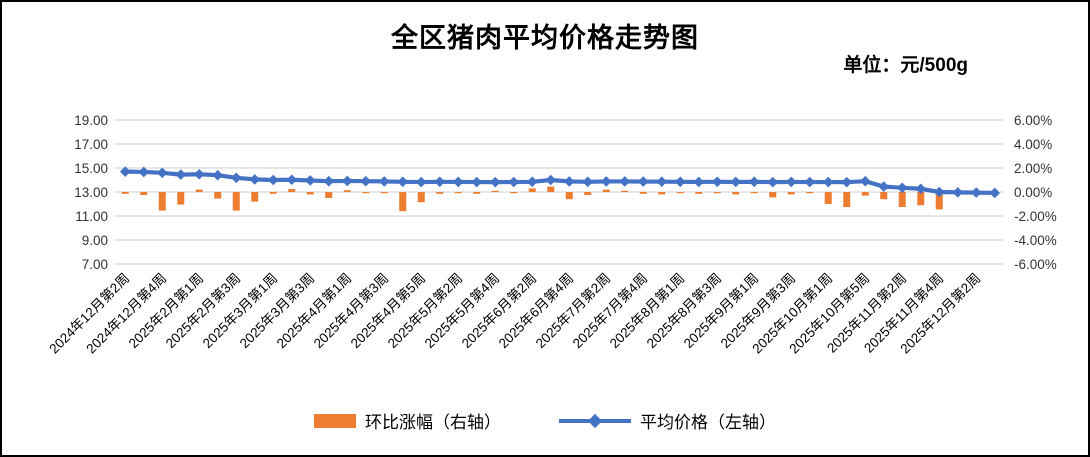 The height and width of the screenshot is (457, 1090). What do you see at coordinates (1035, 216) in the screenshot?
I see `svg-text: -2.00%` at bounding box center [1035, 216].